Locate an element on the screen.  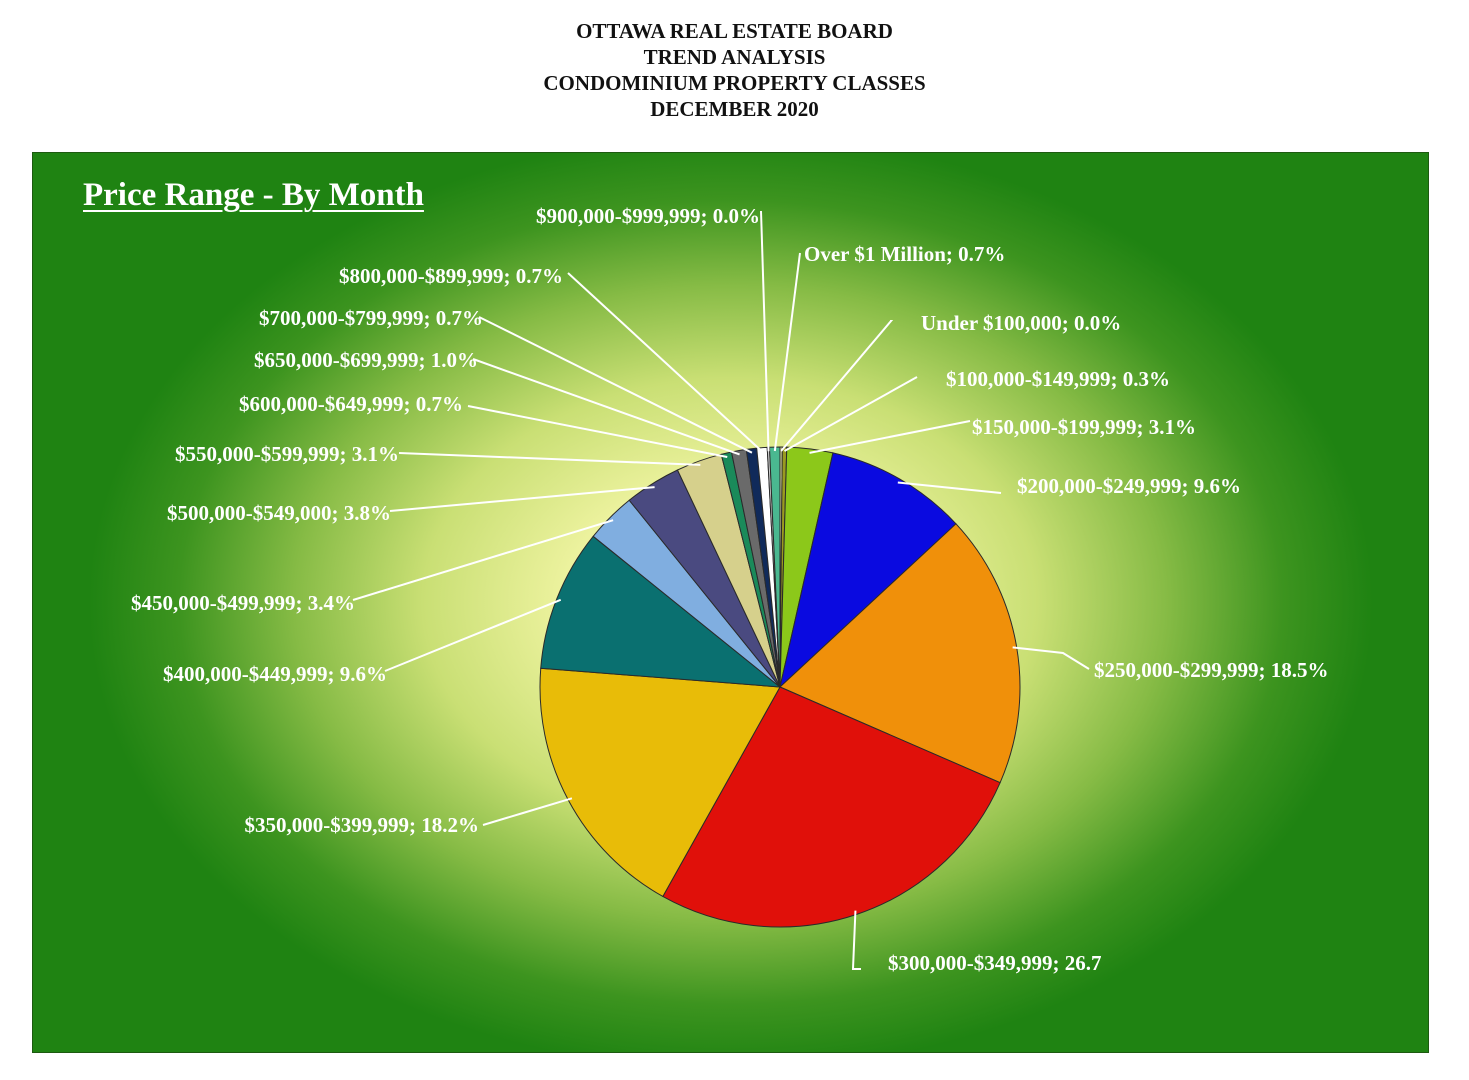
chart-title: Price Range - By Month is located at coordinates (253, 195).